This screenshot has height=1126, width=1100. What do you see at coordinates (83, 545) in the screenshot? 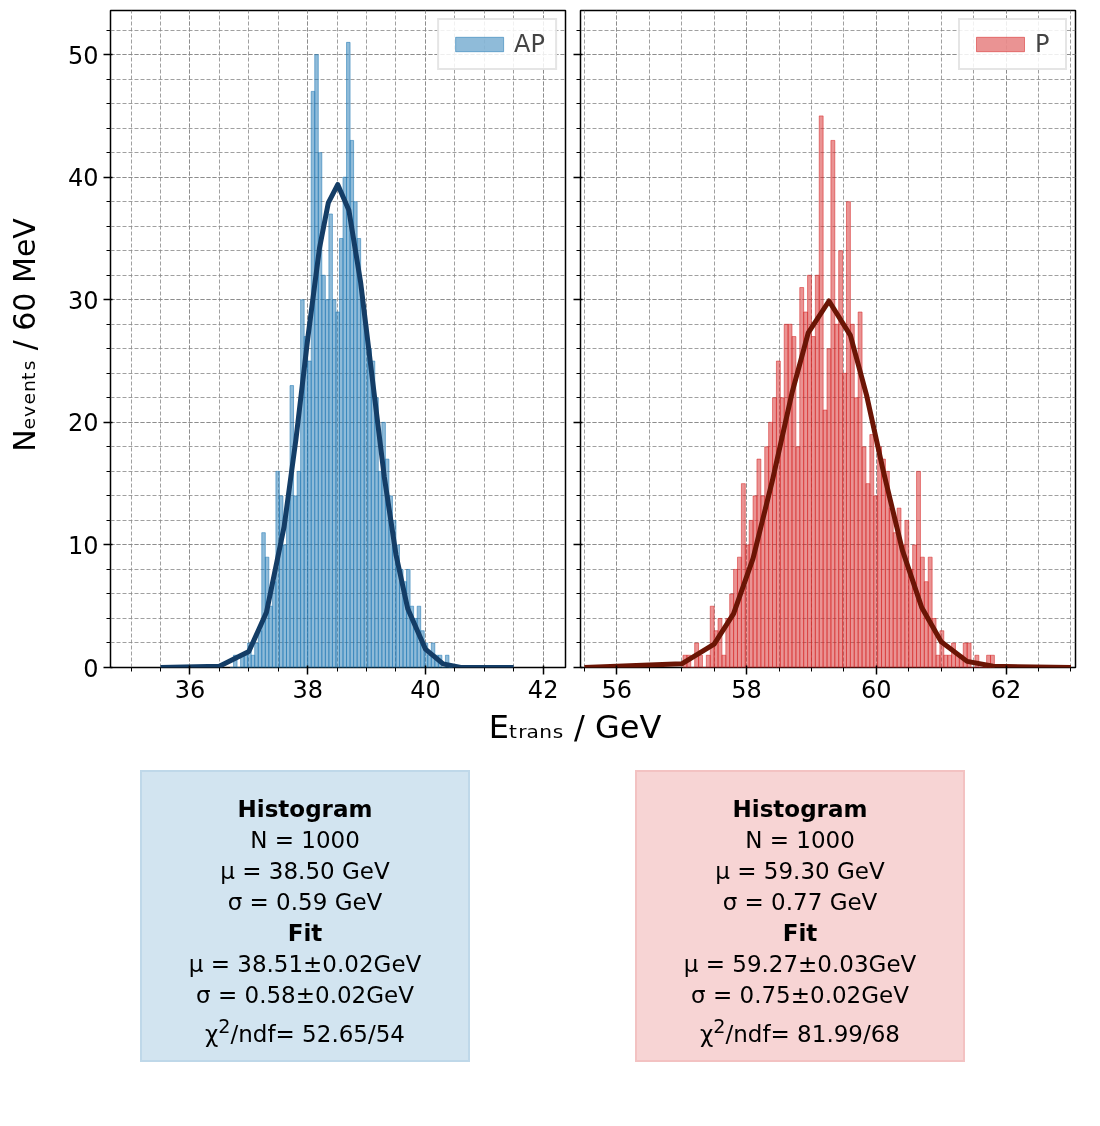
I see `y-tick-label: 10` at bounding box center [83, 545].